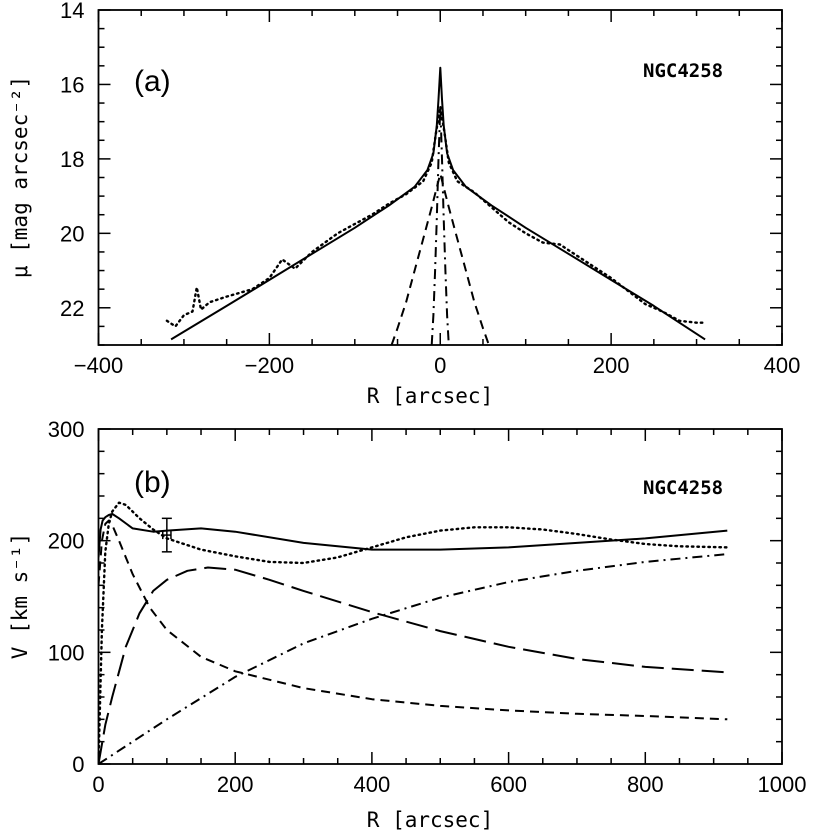  I want to click on y-tick-label: 16, so click(72, 84).